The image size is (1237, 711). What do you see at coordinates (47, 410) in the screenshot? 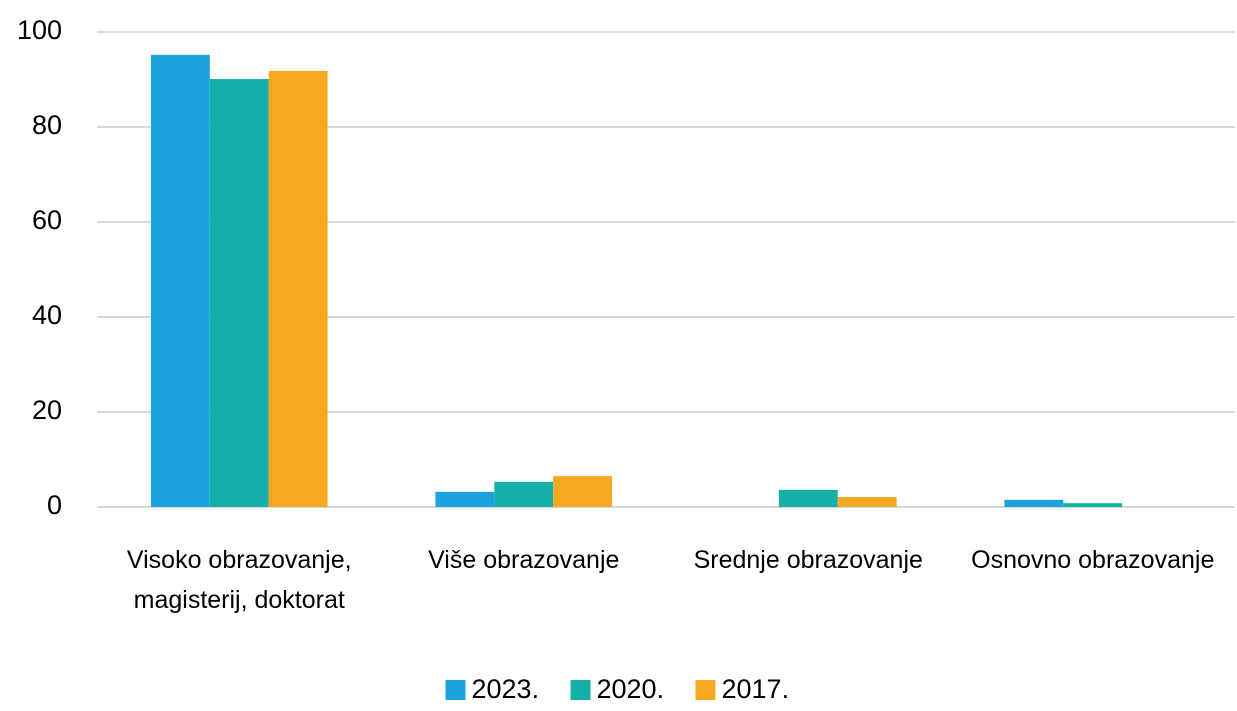
I see `y-tick-label: 20` at bounding box center [47, 410].